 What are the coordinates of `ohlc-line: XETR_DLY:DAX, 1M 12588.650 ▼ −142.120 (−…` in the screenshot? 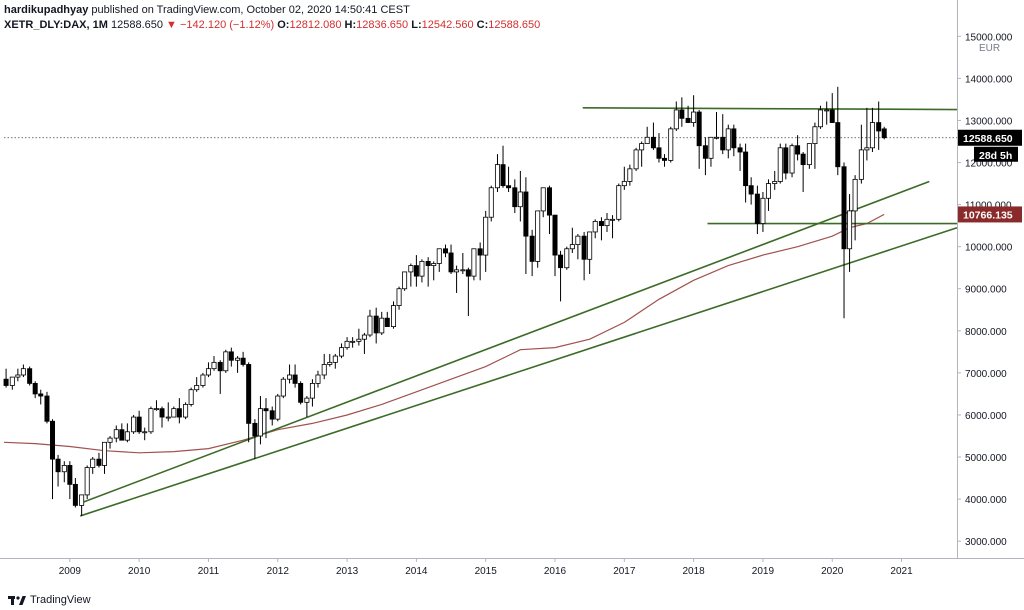 It's located at (464, 25).